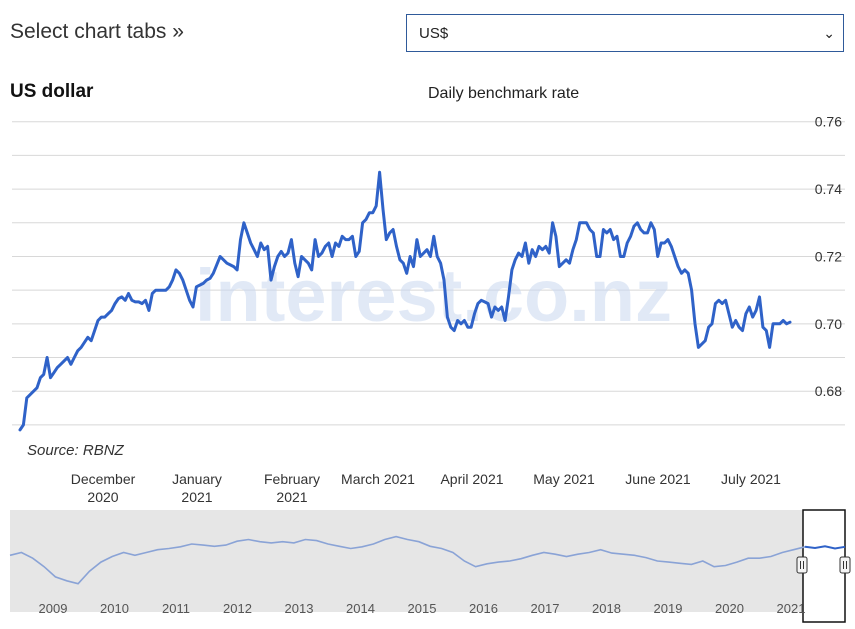  What do you see at coordinates (52, 91) in the screenshot?
I see `chart-title: US dollar` at bounding box center [52, 91].